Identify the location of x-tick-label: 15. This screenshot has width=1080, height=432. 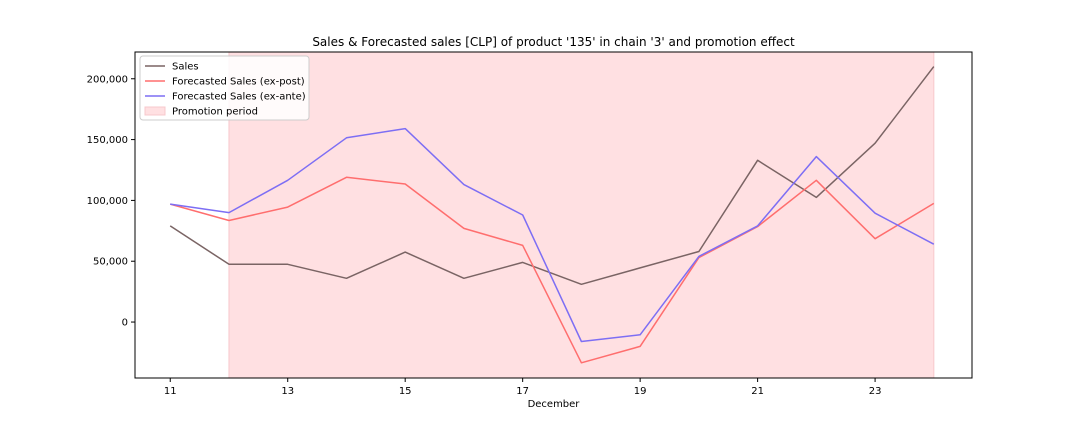
(405, 391).